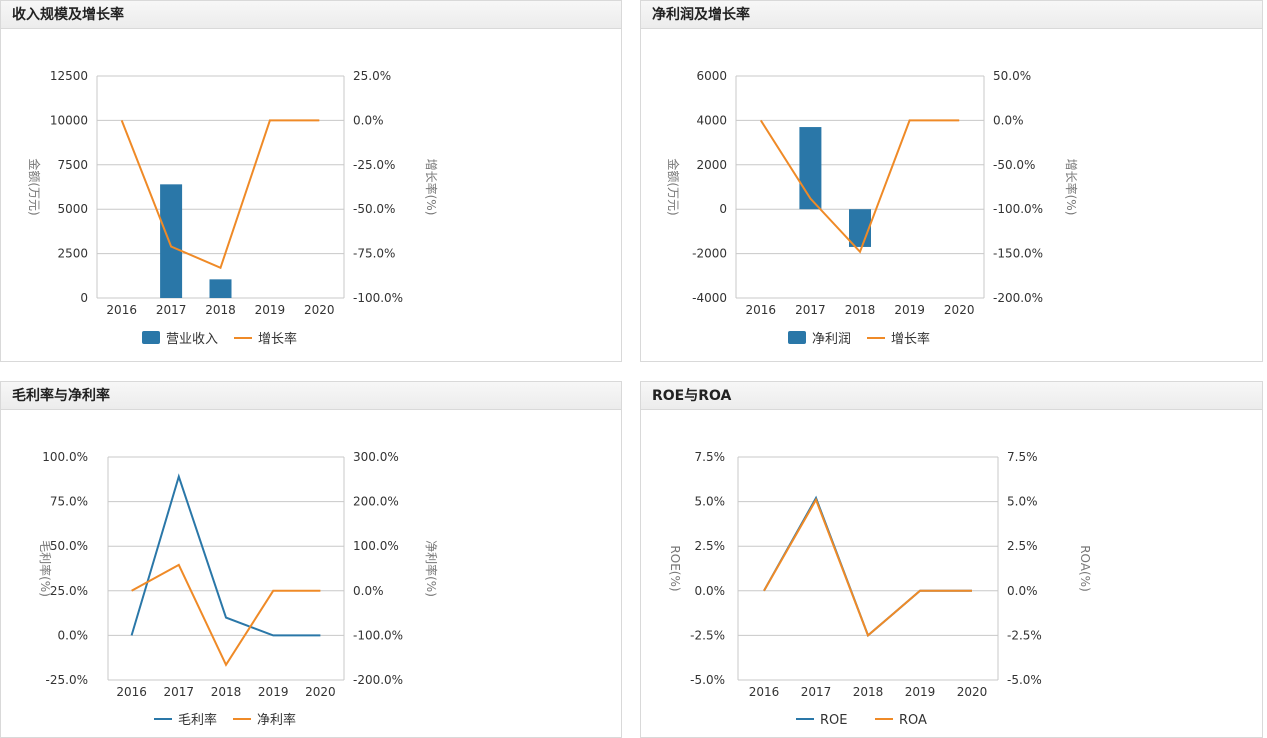 Image resolution: width=1267 pixels, height=738 pixels. I want to click on legend-item-毛利率: 毛利率, so click(185, 720).